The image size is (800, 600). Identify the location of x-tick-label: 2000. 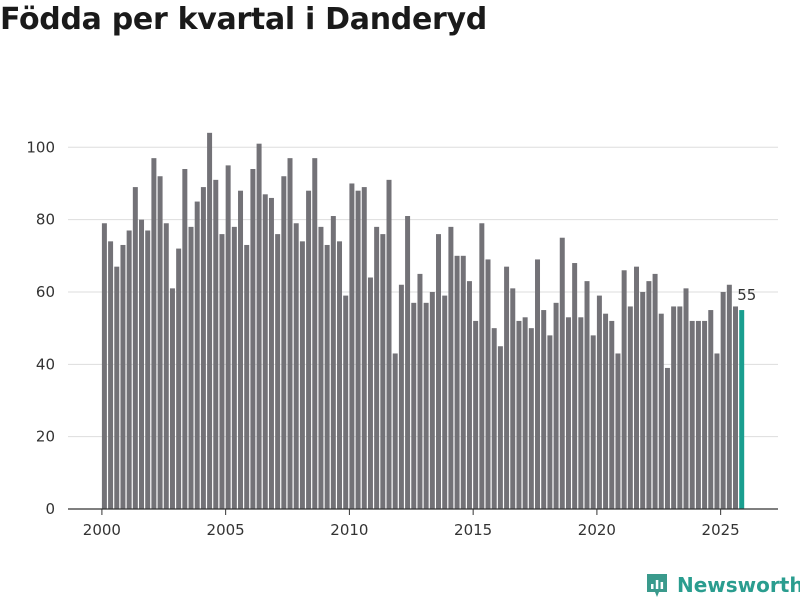
(102, 530).